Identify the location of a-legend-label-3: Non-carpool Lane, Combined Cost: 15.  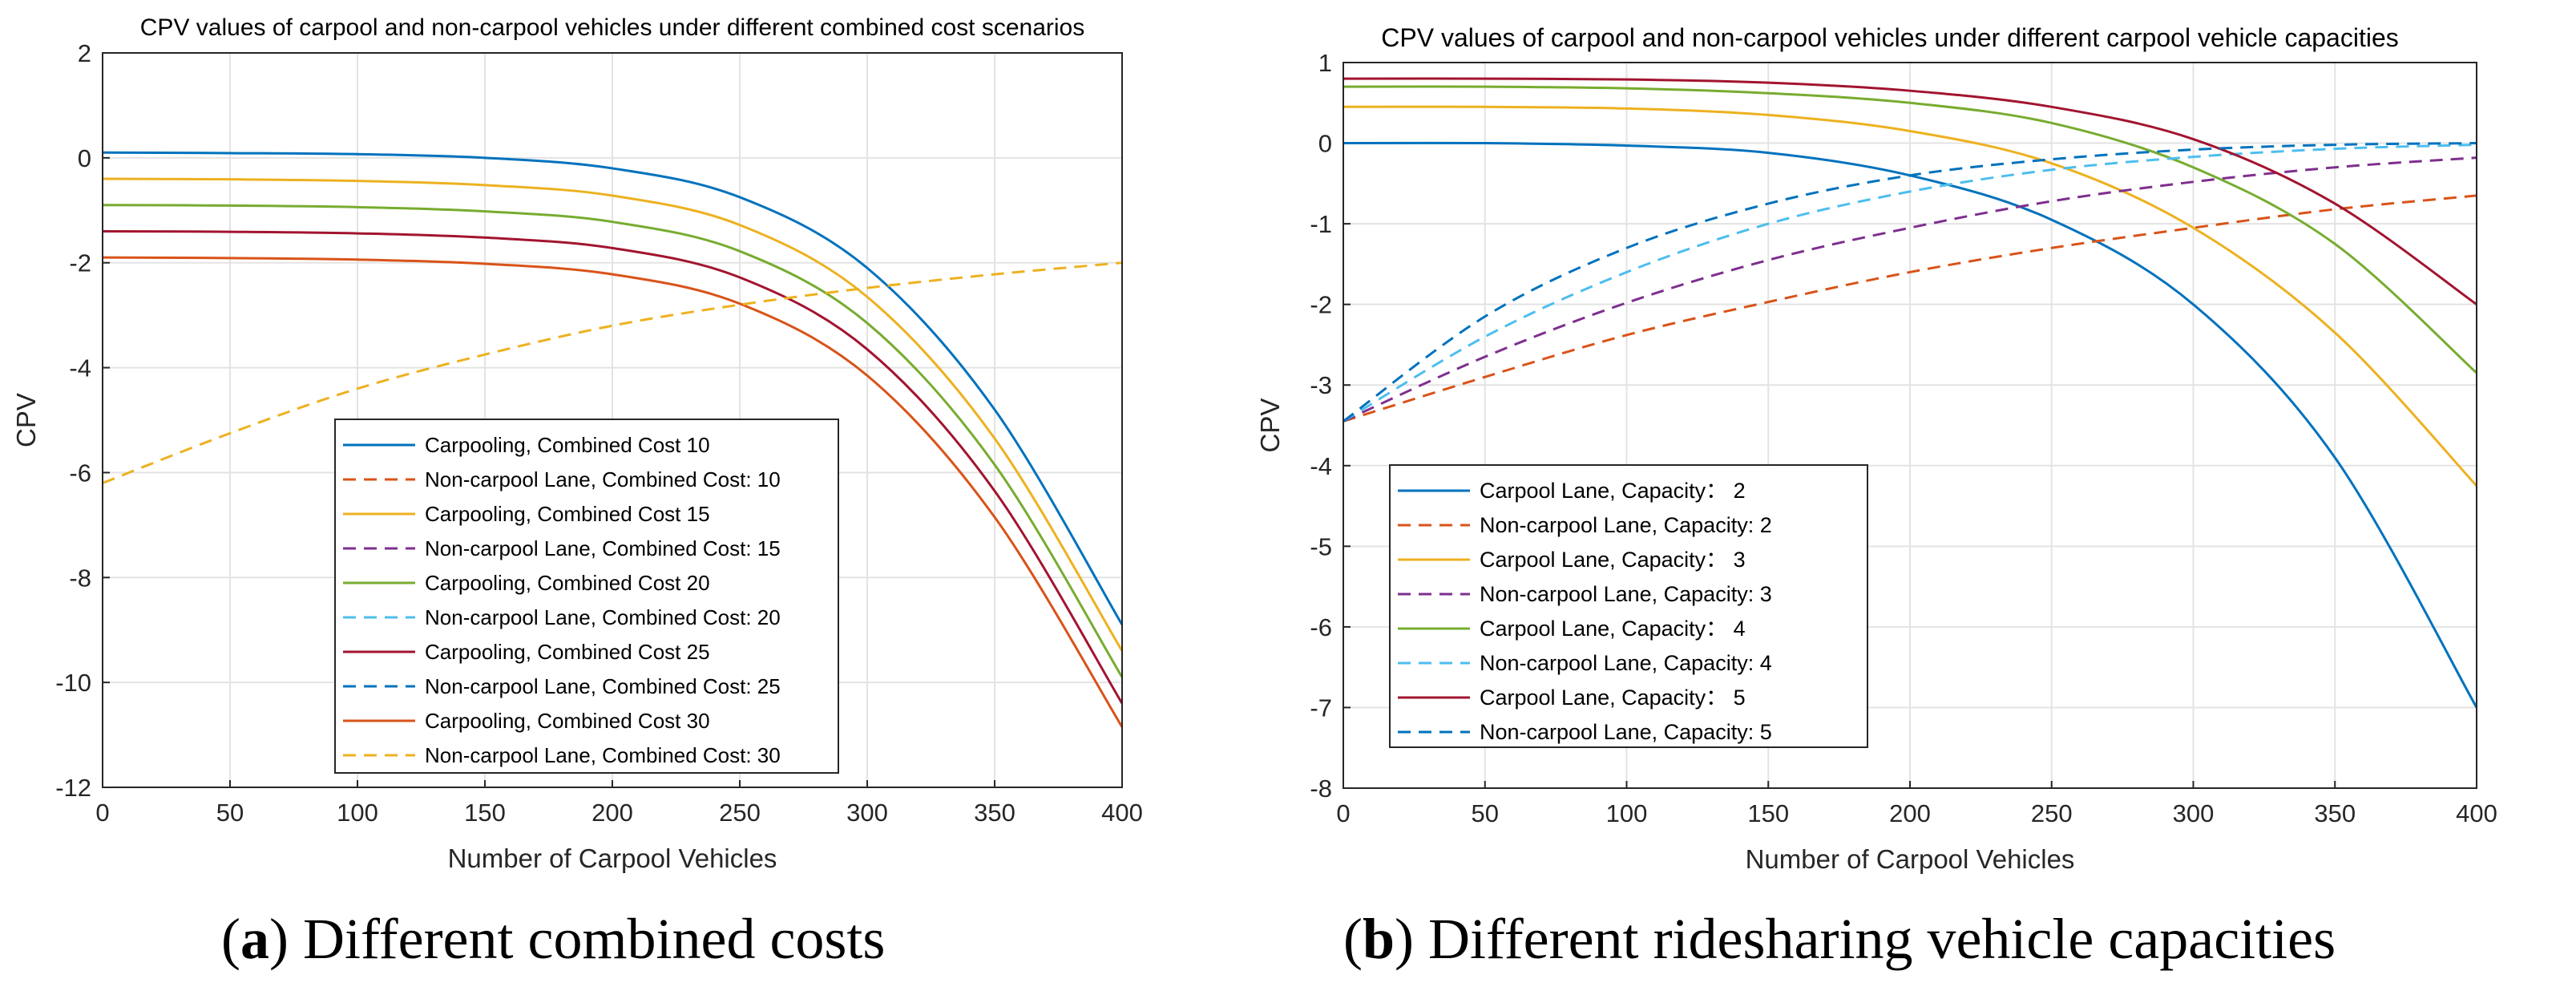
(603, 548).